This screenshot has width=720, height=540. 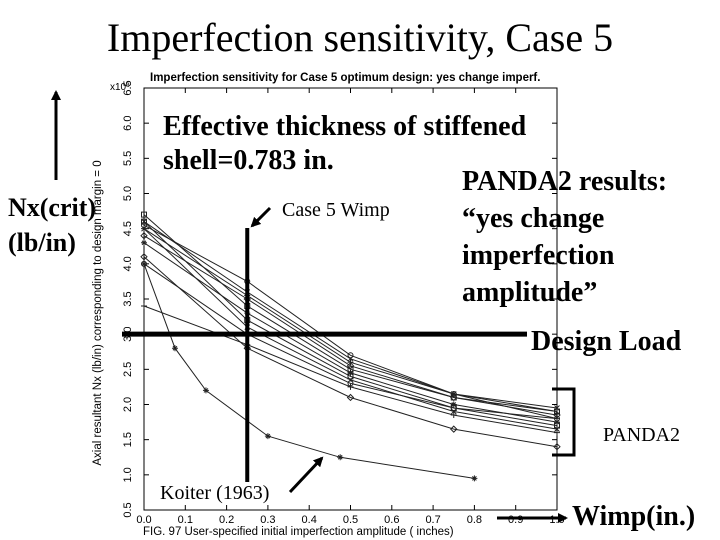 I want to click on panda2-bracket, so click(x=564, y=422).